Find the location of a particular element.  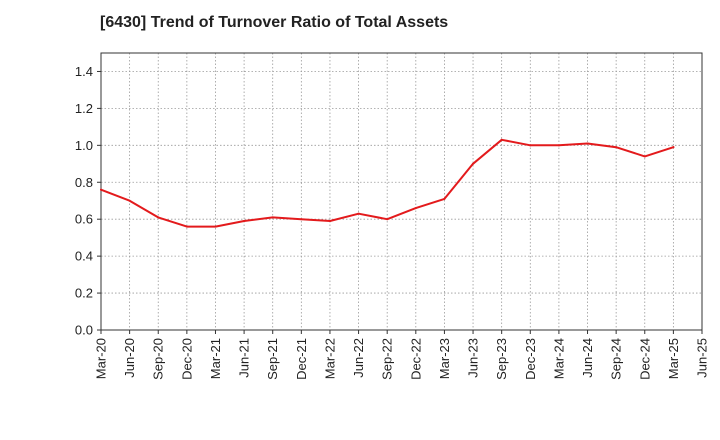

x-tick-label: Dec-23 is located at coordinates (530, 359).